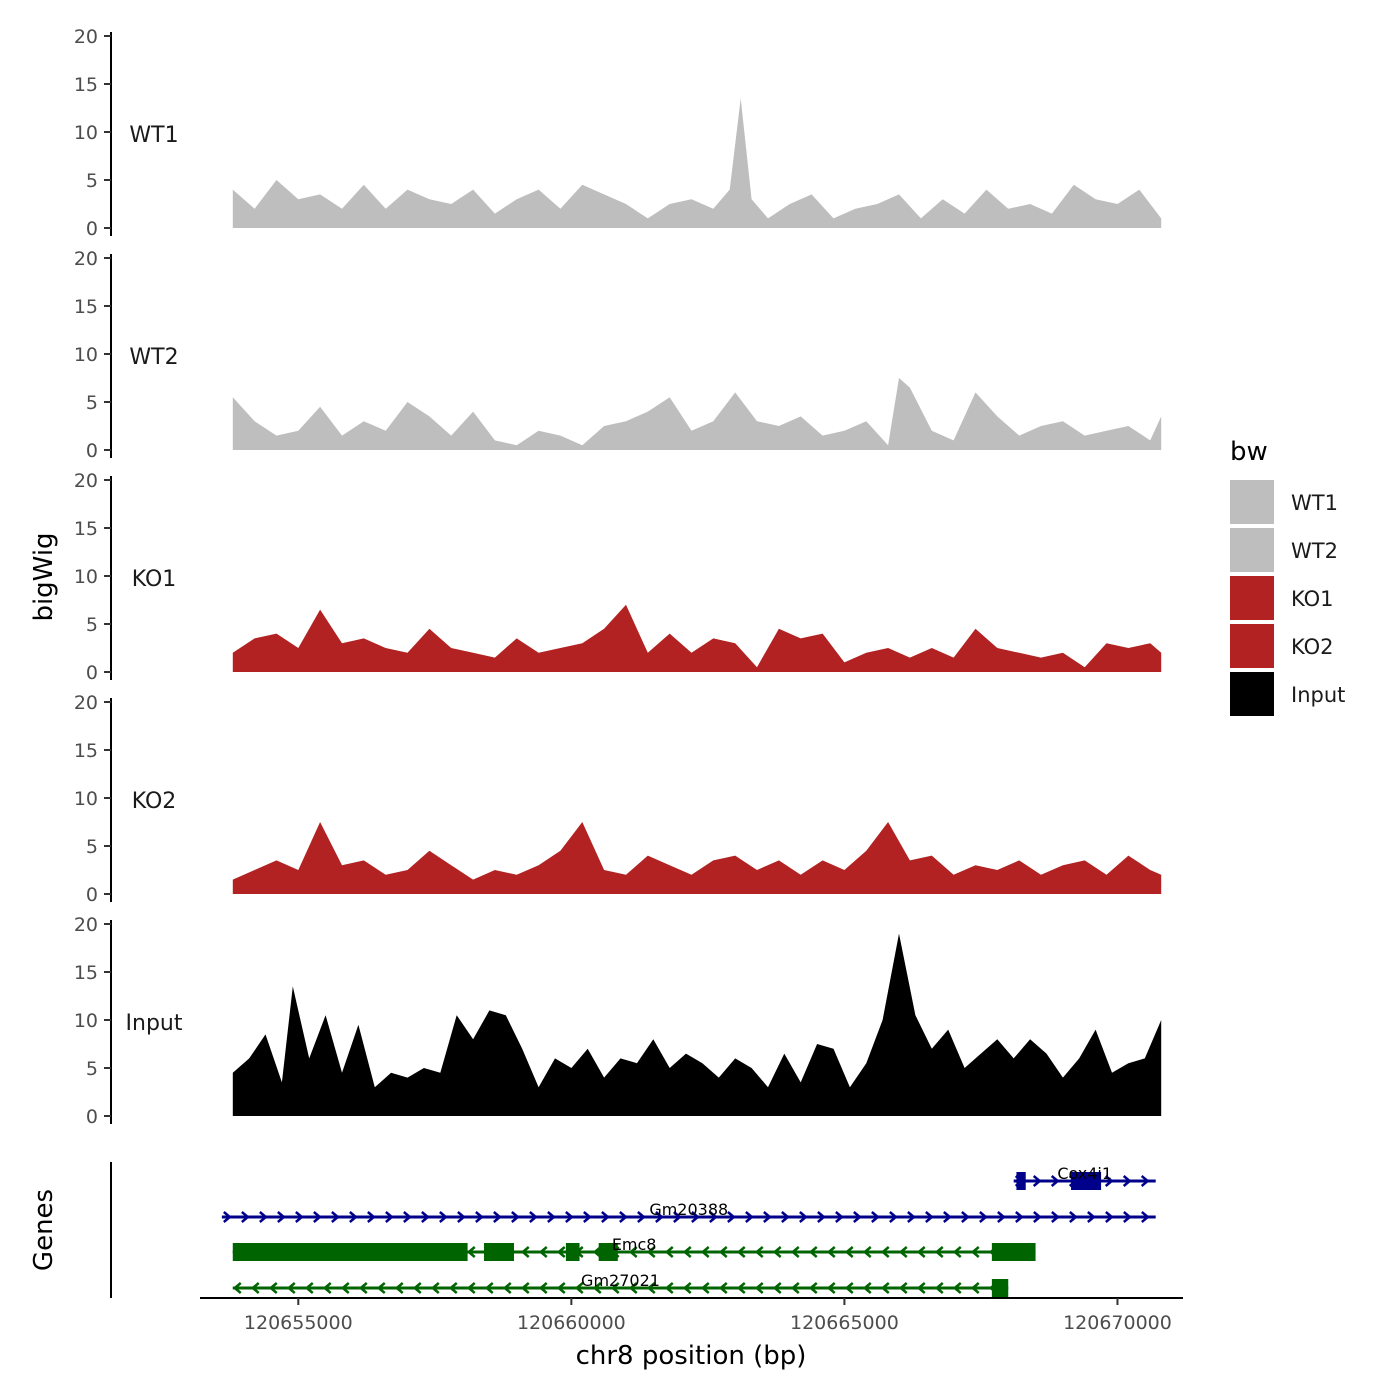 This screenshot has width=1400, height=1400. Describe the element at coordinates (44, 1230) in the screenshot. I see `genes-axis-title: Genes` at that location.